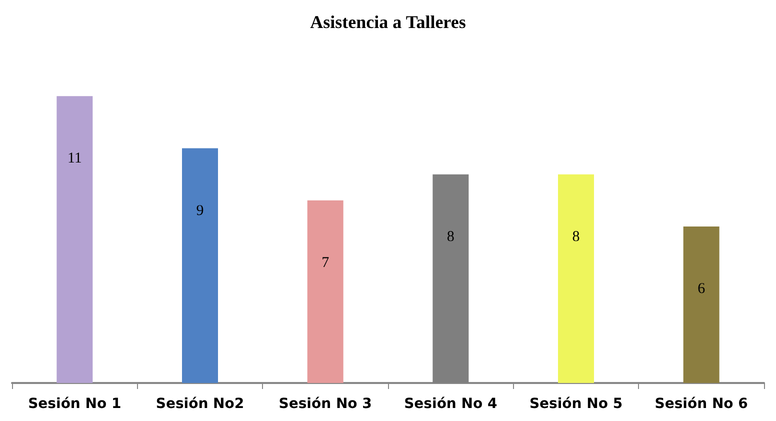 The height and width of the screenshot is (421, 776). Describe the element at coordinates (701, 404) in the screenshot. I see `x-tick-label: Sesión No 6` at that location.